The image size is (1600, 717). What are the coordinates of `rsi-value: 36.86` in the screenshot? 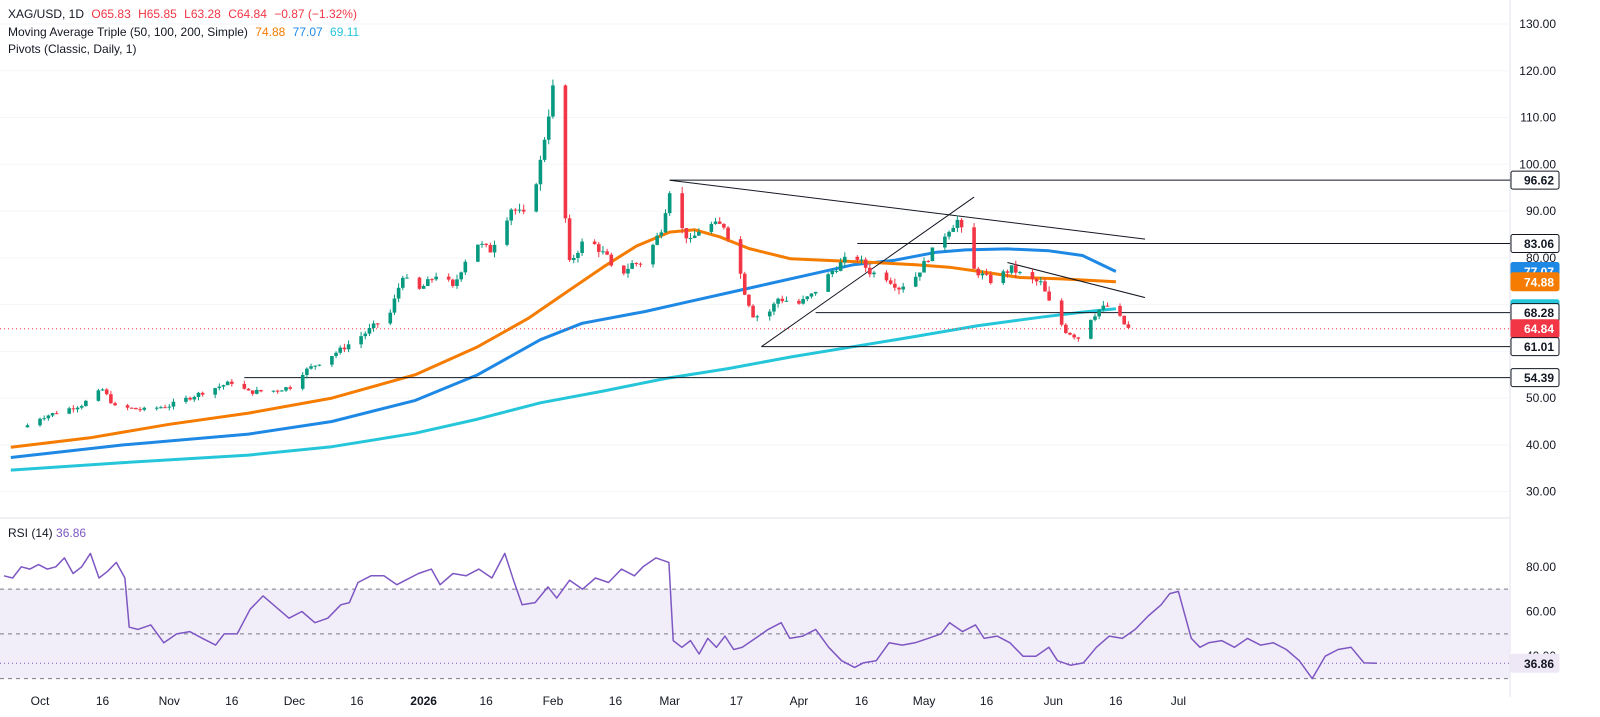 It's located at (71, 533).